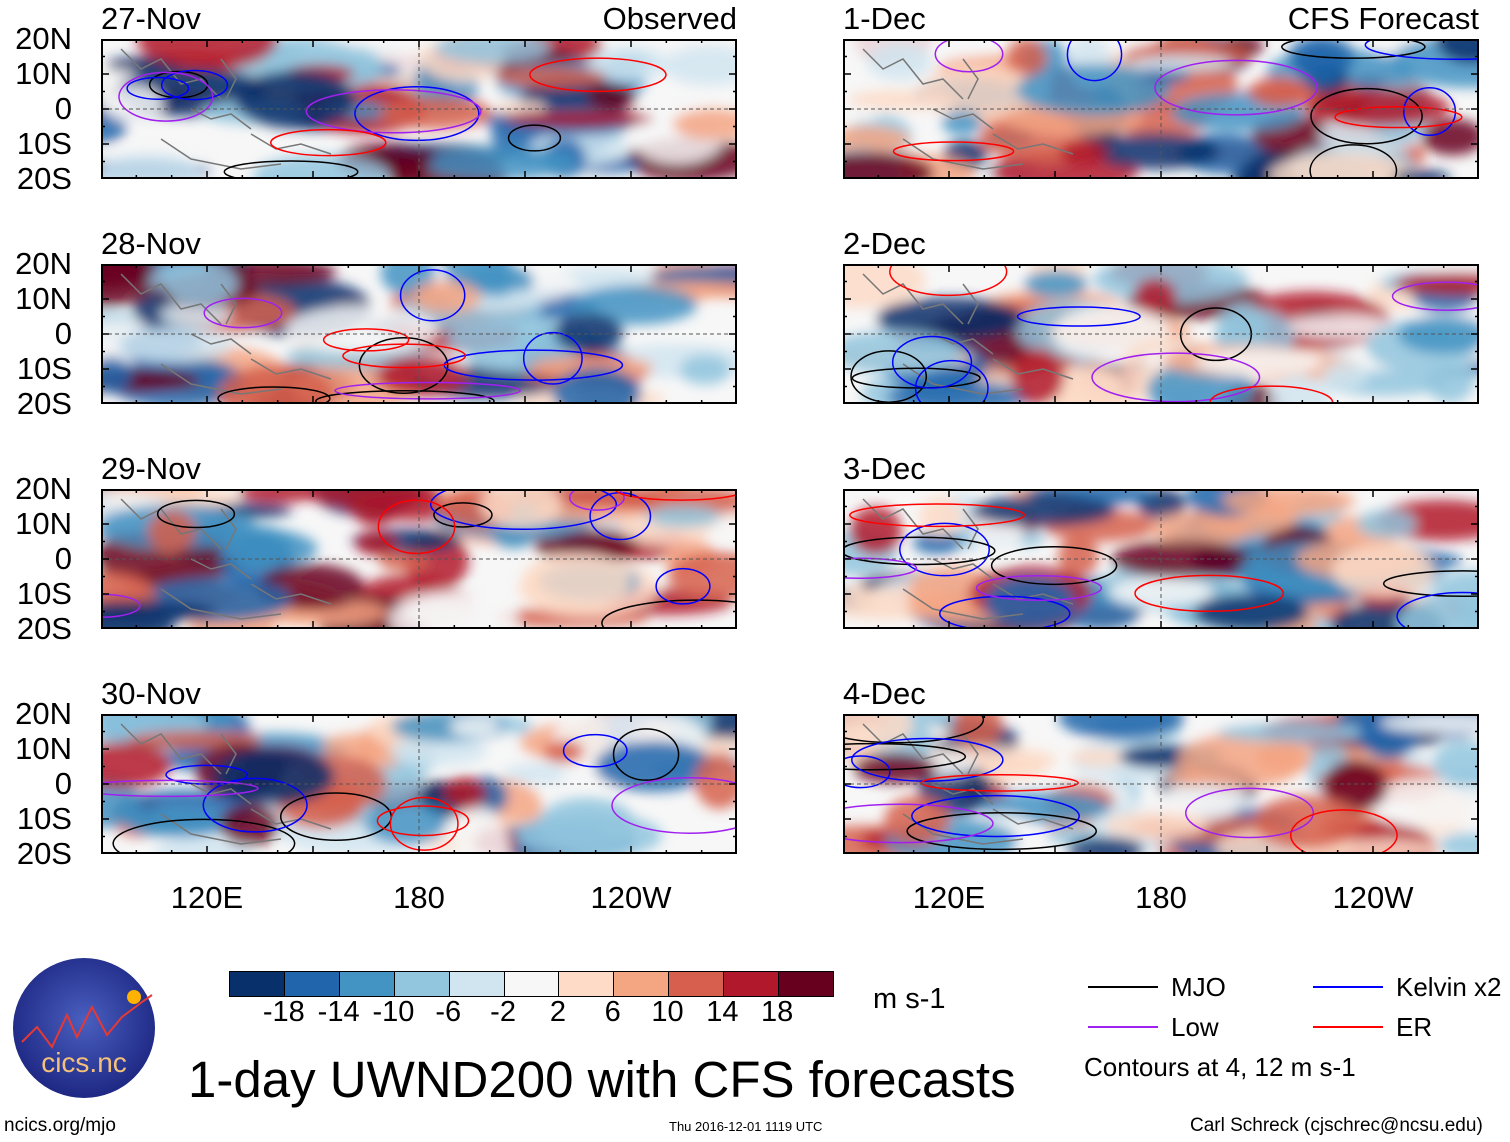 This screenshot has width=1510, height=1142. I want to click on colorbar-tick-label: 10, so click(667, 1012).